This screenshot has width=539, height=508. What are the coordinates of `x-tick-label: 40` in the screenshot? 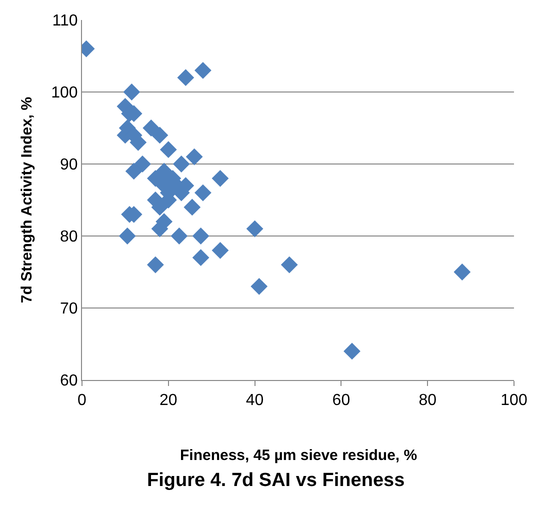 It's located at (255, 401).